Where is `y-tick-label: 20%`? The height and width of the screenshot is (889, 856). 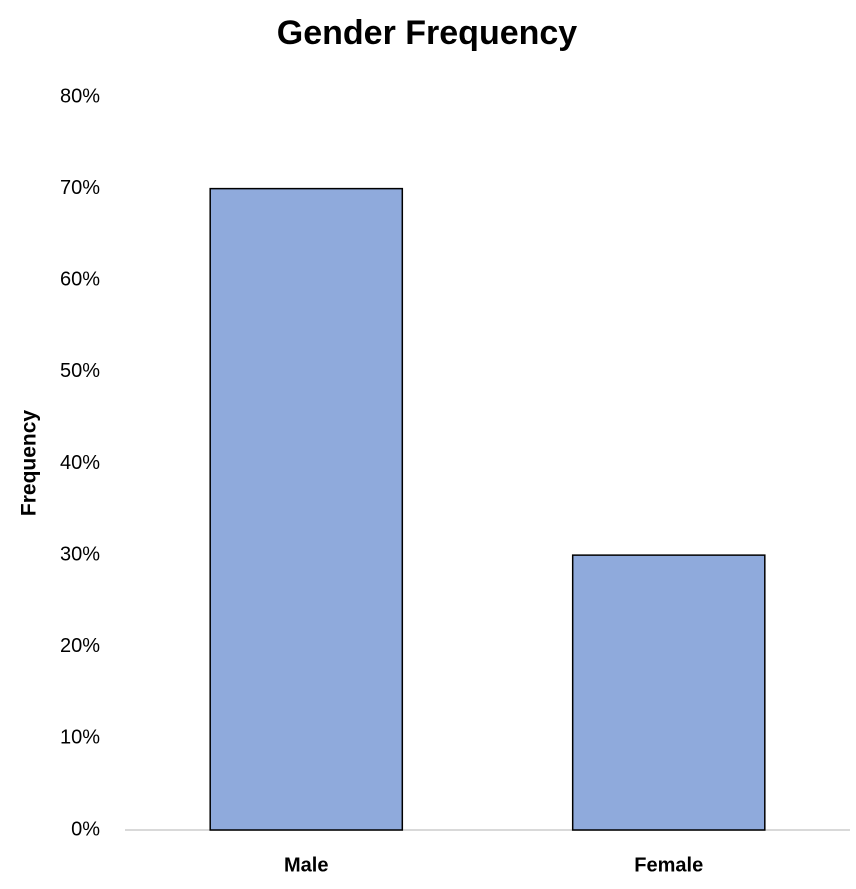
y-tick-label: 20% is located at coordinates (80, 646).